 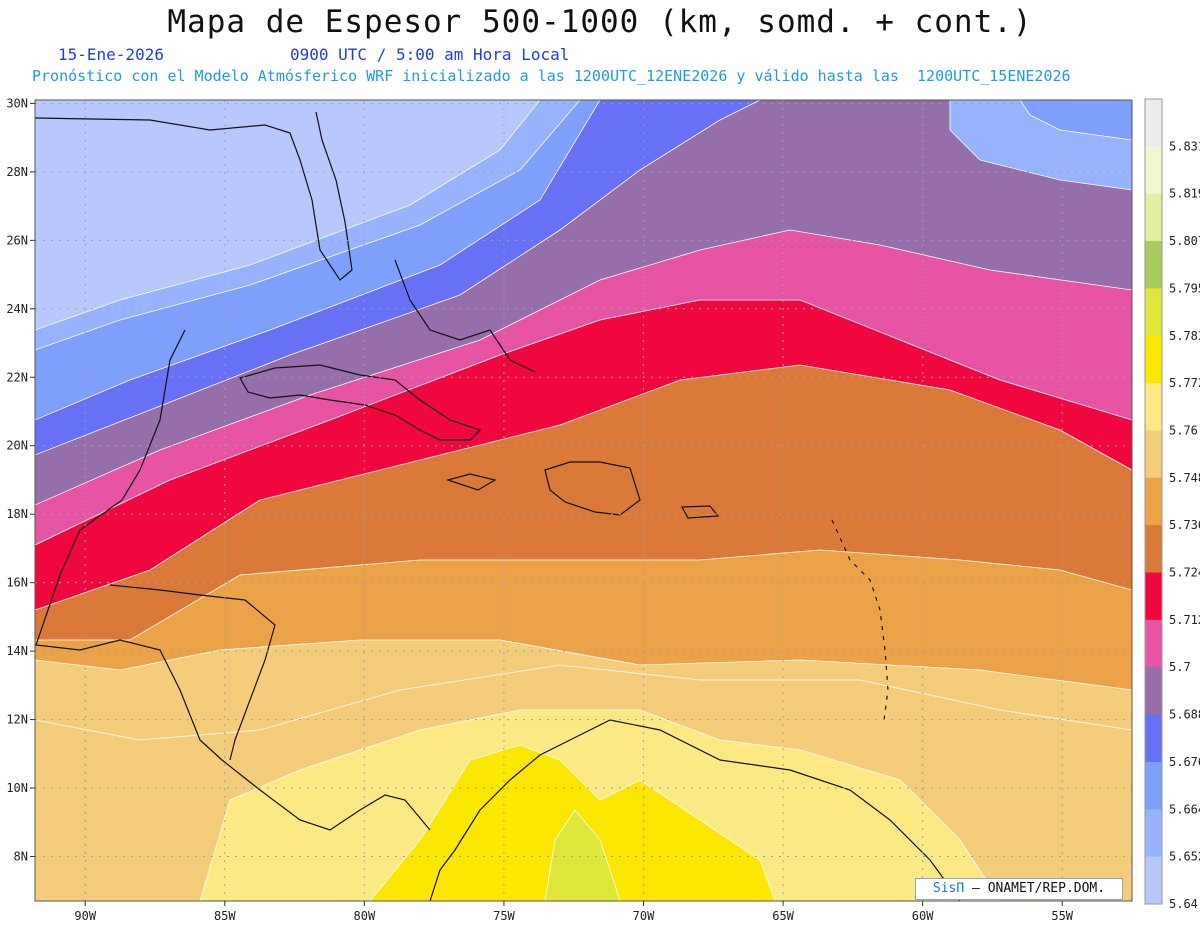 What do you see at coordinates (21, 857) in the screenshot?
I see `lat-label: 8N` at bounding box center [21, 857].